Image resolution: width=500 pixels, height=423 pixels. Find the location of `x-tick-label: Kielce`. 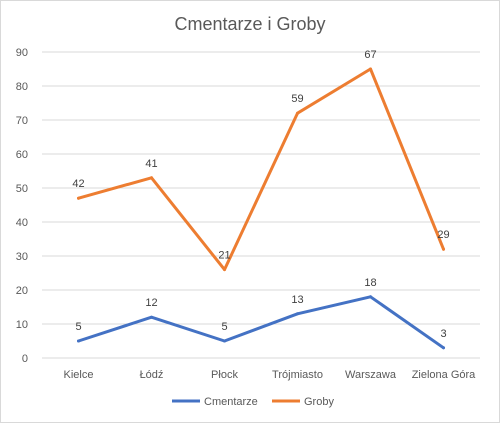

x-tick-label: Kielce is located at coordinates (79, 375).